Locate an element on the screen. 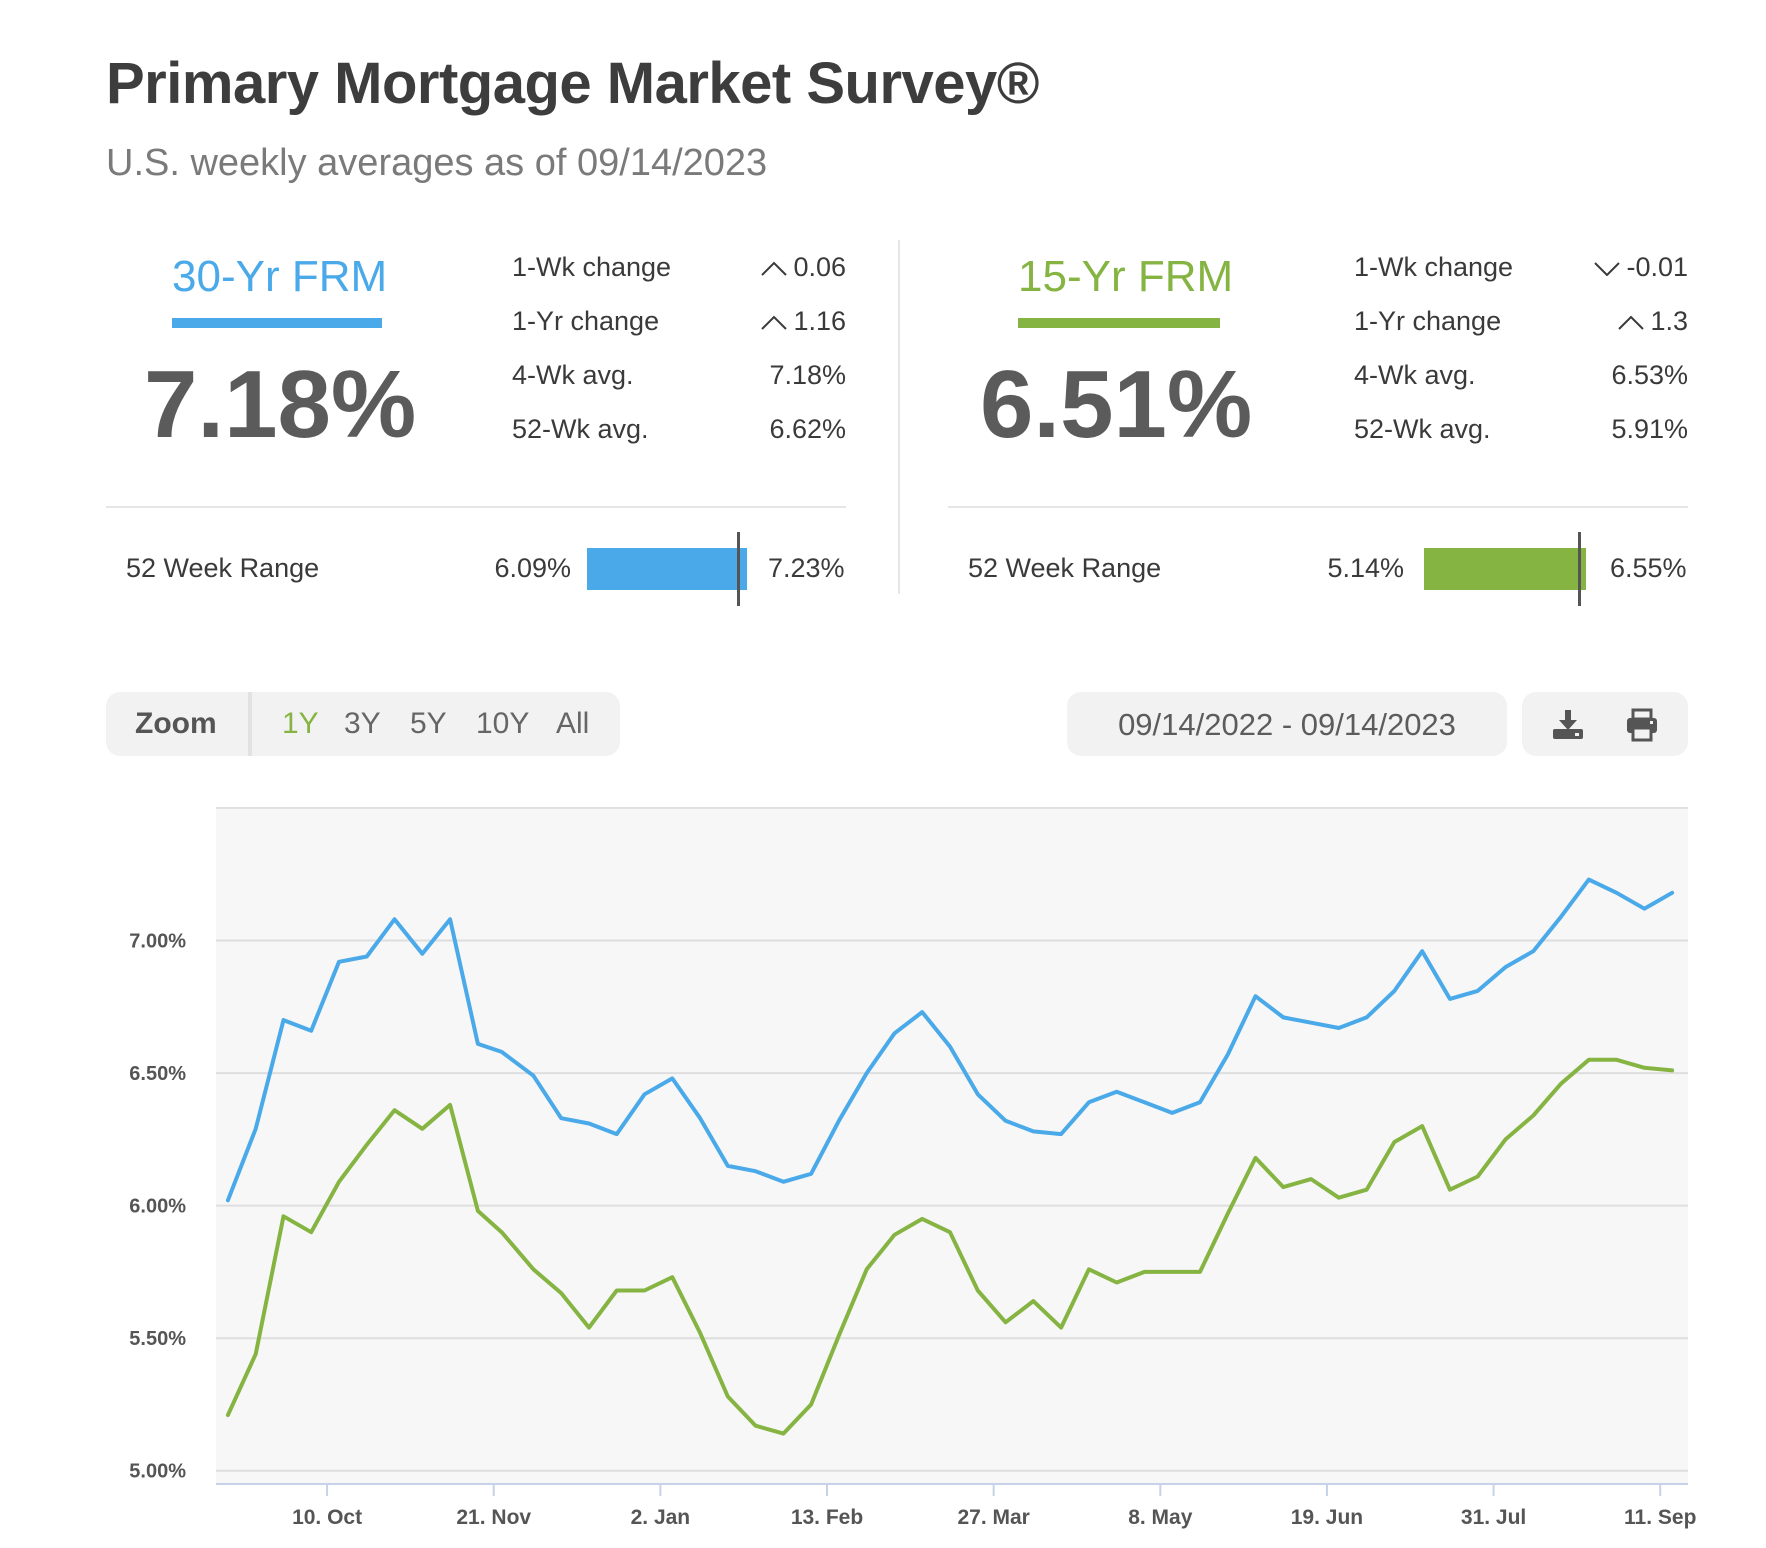 Image resolution: width=1766 pixels, height=1548 pixels. stat-value: 1.3 is located at coordinates (1653, 321).